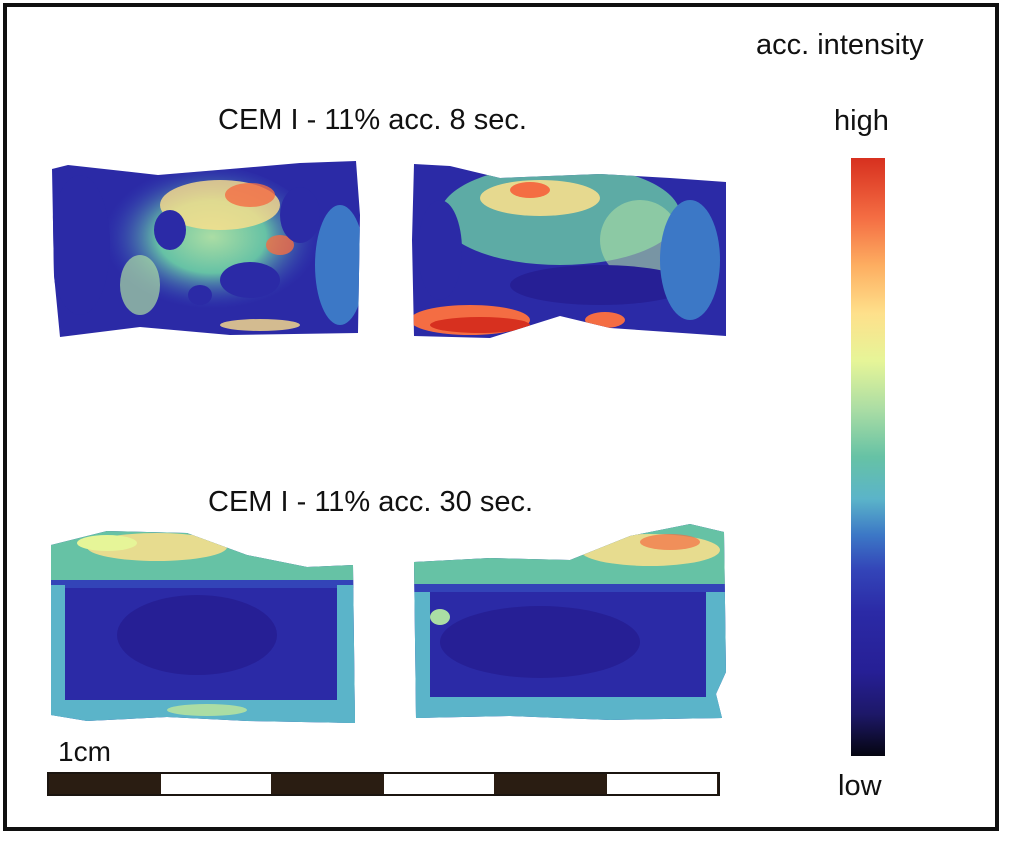  Describe the element at coordinates (372, 120) in the screenshot. I see `top-condition-title: CEM I - 11% acc. 8 sec.` at that location.